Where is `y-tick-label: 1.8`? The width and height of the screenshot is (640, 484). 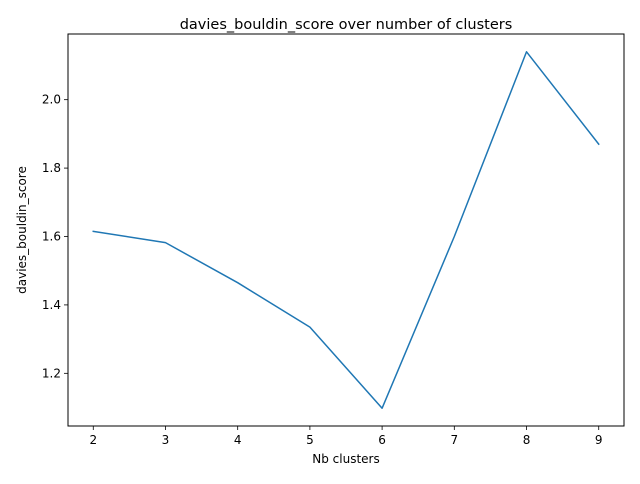
y-tick-label: 1.8 is located at coordinates (51, 168).